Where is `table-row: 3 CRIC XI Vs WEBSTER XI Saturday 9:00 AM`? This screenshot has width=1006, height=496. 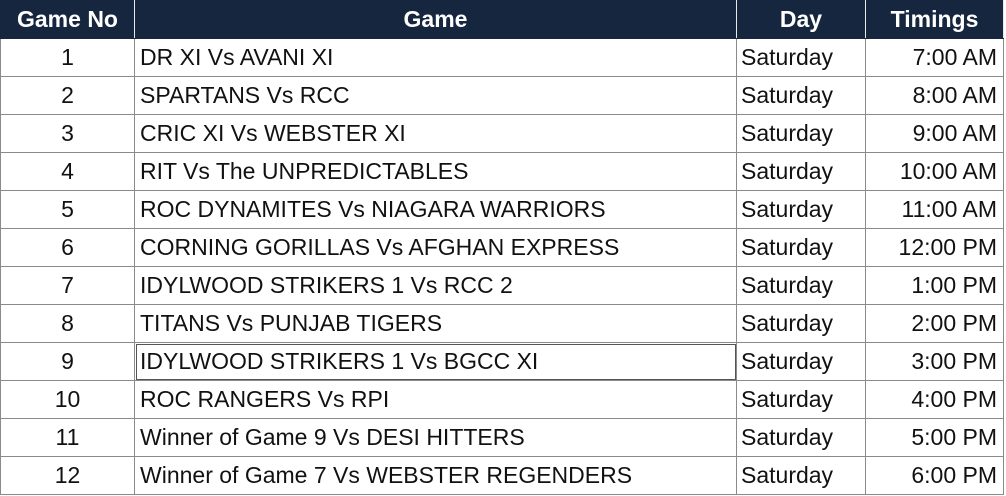
table-row: 3 CRIC XI Vs WEBSTER XI Saturday 9:00 AM is located at coordinates (502, 133).